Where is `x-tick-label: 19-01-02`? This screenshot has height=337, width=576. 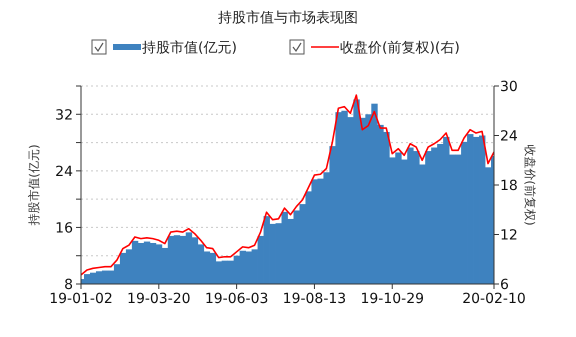
x-tick-label: 19-01-02 is located at coordinates (81, 299).